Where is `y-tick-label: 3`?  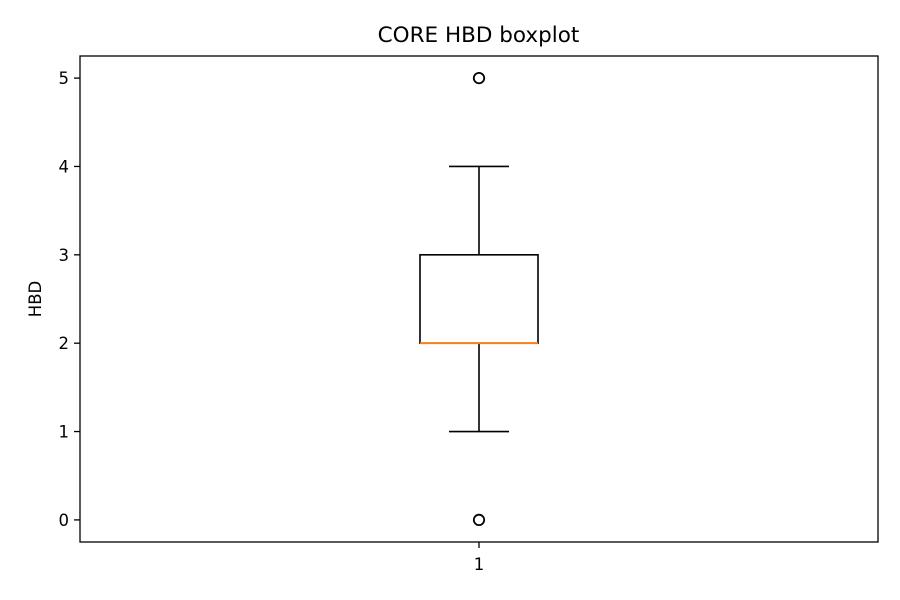
y-tick-label: 3 is located at coordinates (64, 255).